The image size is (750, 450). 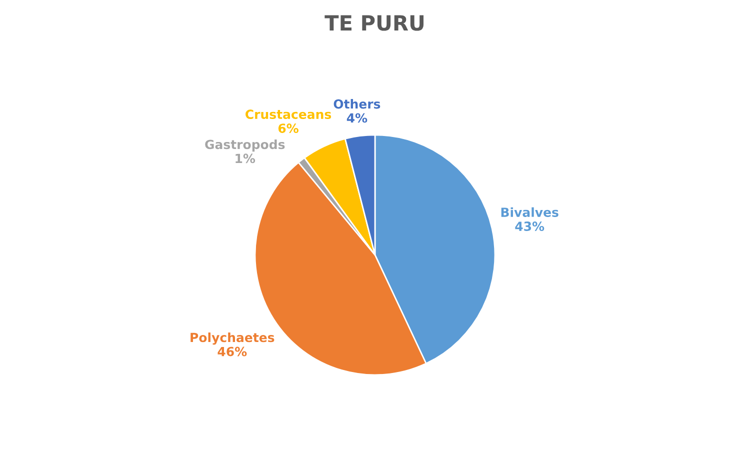 What do you see at coordinates (288, 129) in the screenshot?
I see `data-label: 6%` at bounding box center [288, 129].